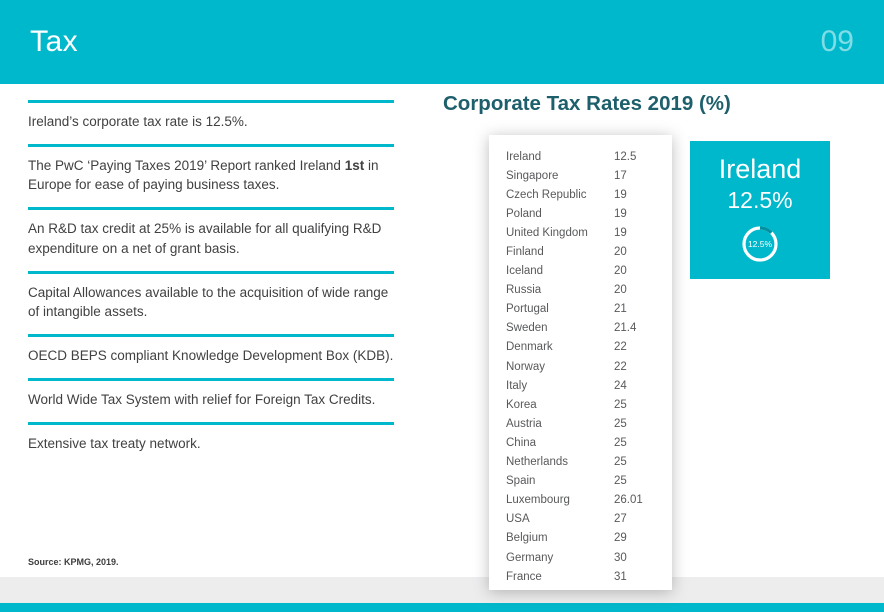 This screenshot has width=884, height=612. What do you see at coordinates (527, 309) in the screenshot?
I see `rate-country: Portugal` at bounding box center [527, 309].